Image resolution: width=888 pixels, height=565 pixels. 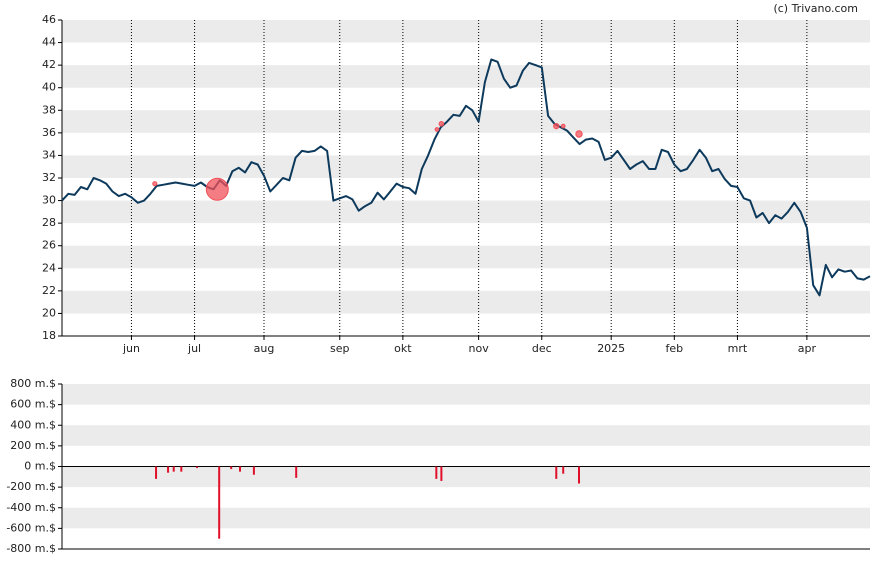 What do you see at coordinates (194, 348) in the screenshot?
I see `x-tick-label: jul` at bounding box center [194, 348].